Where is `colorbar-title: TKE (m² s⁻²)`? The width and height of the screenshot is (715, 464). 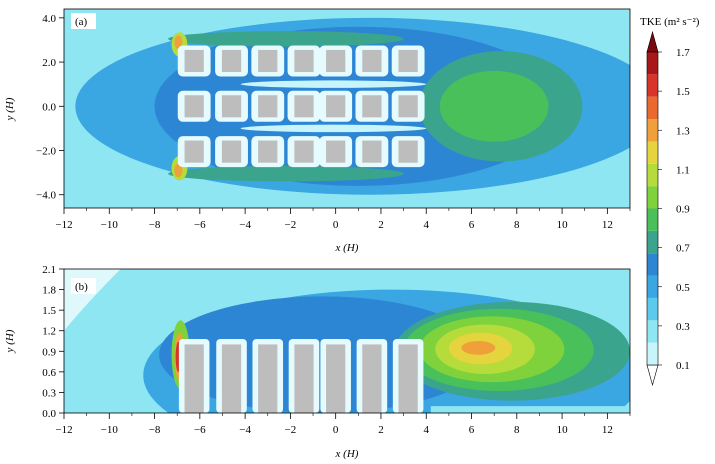
colorbar-title: TKE (m² s⁻²) is located at coordinates (670, 22).